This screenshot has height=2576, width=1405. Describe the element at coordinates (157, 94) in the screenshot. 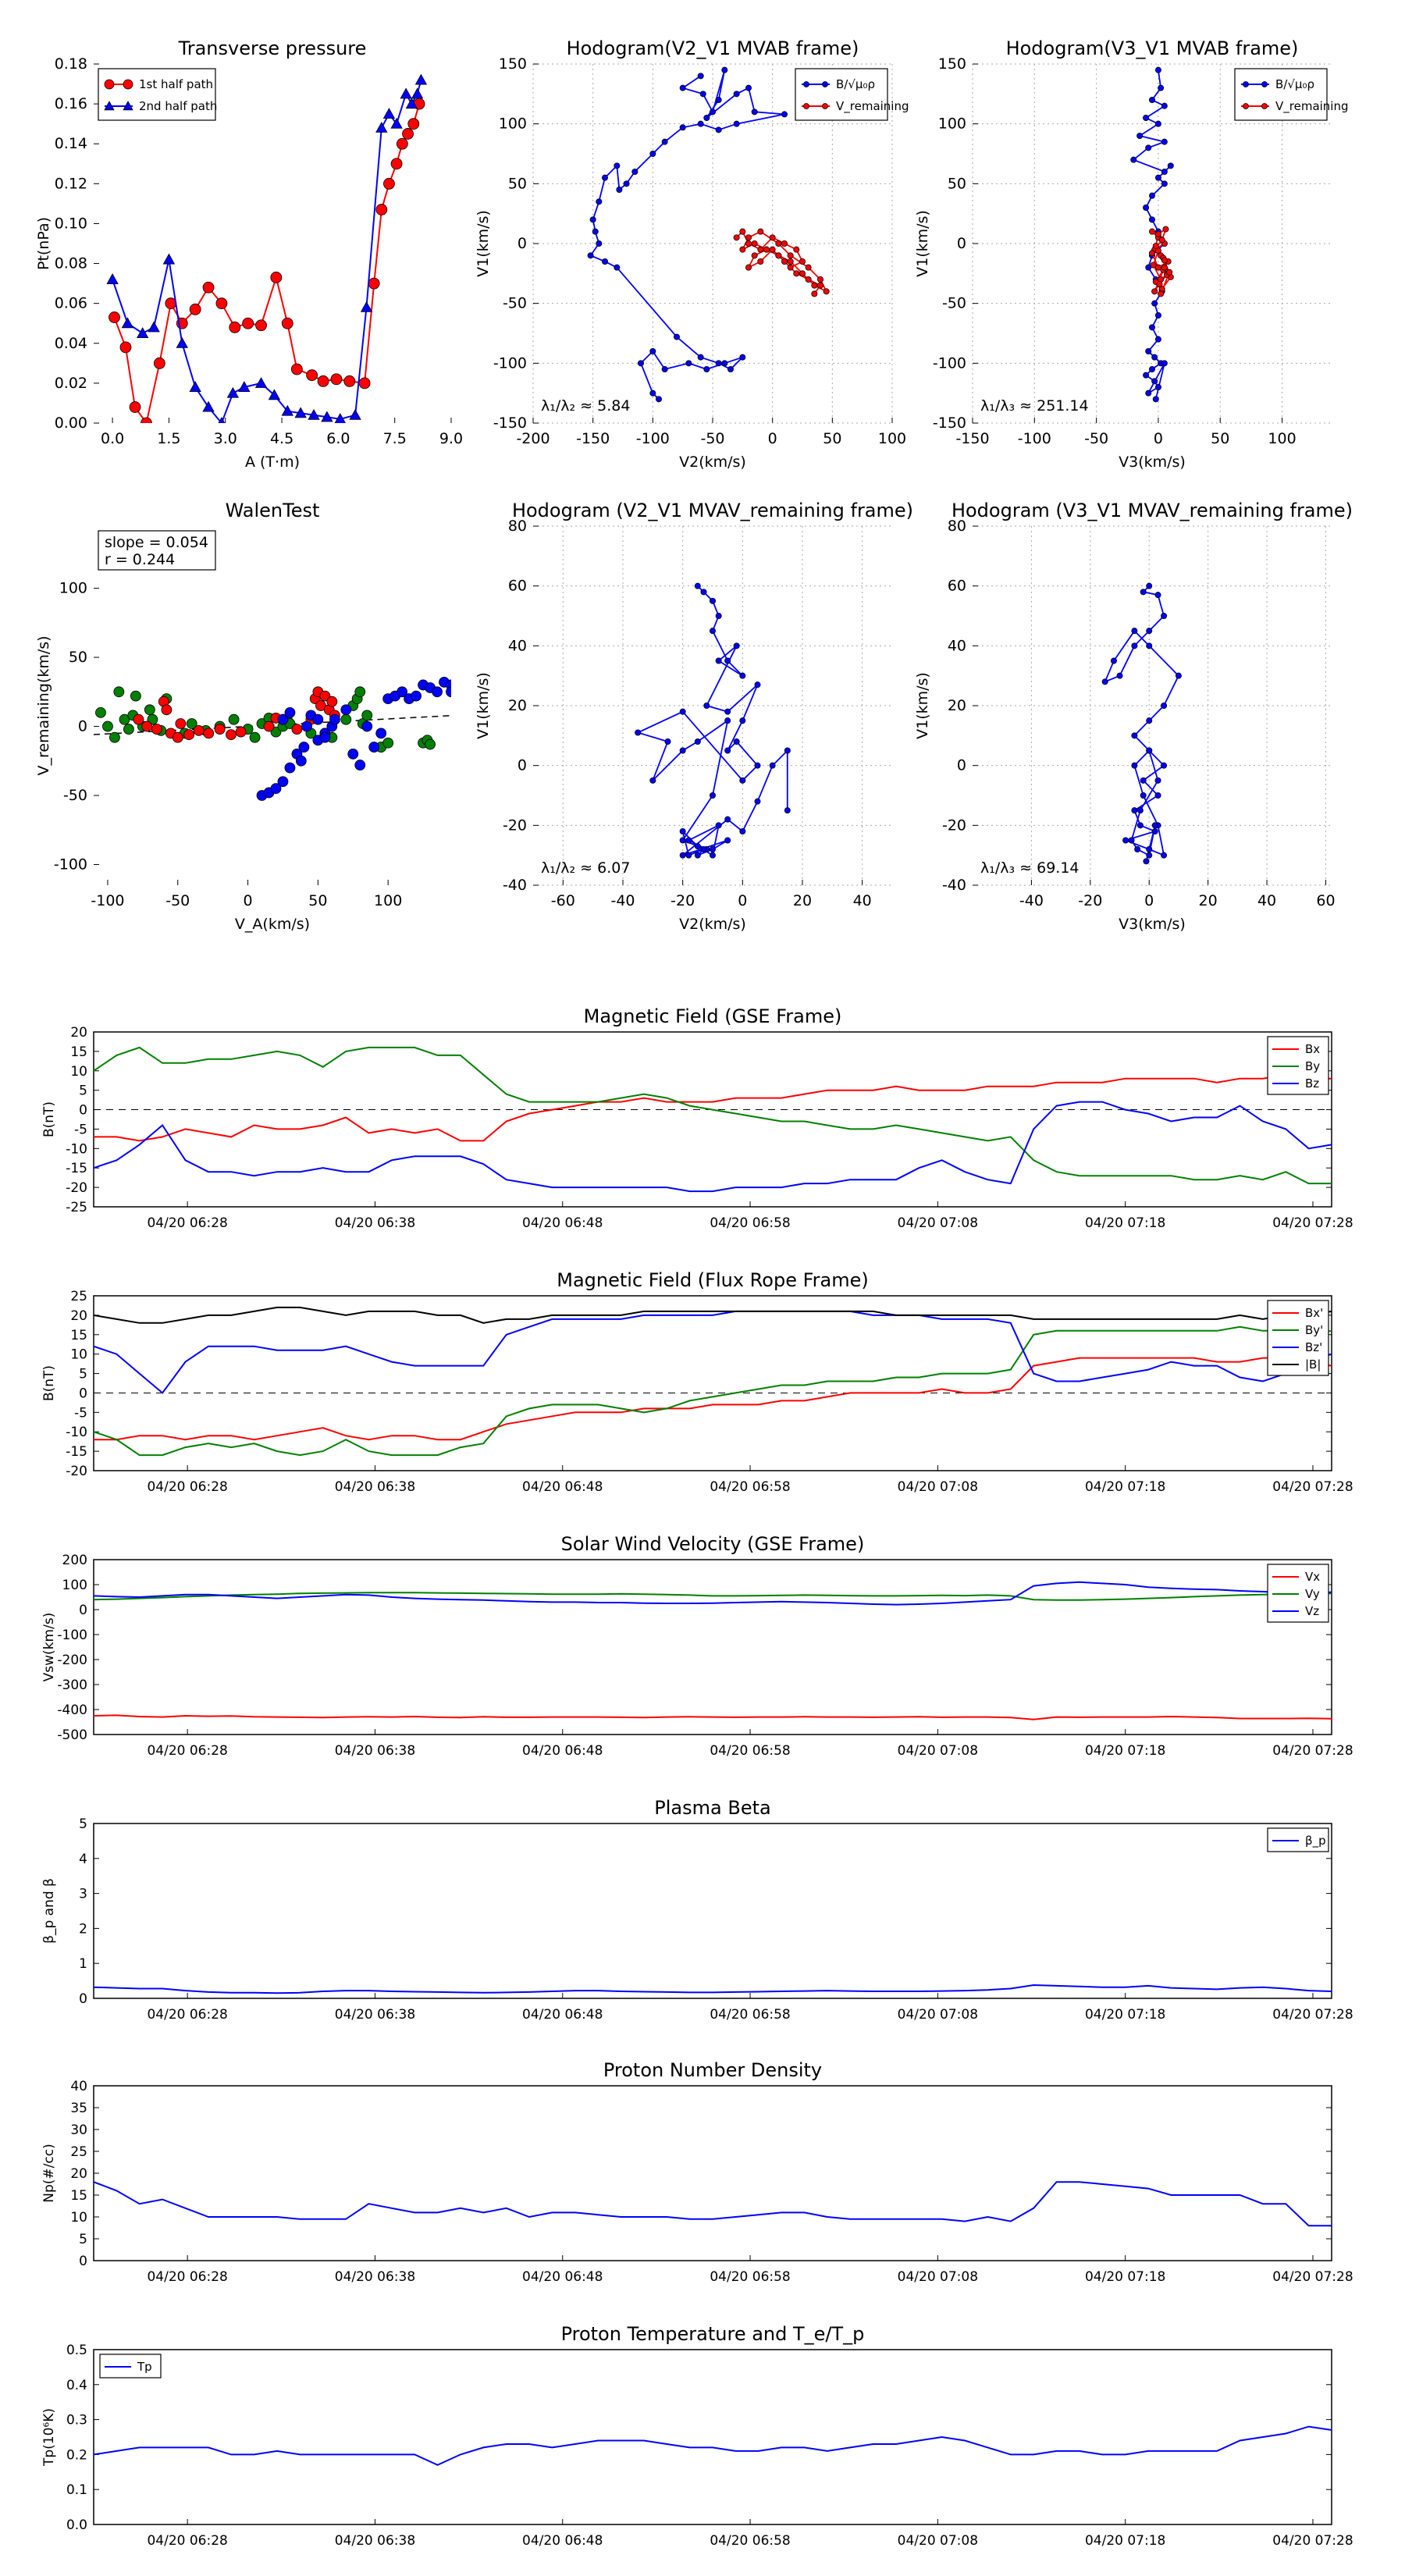

I see `legend-frame` at that location.